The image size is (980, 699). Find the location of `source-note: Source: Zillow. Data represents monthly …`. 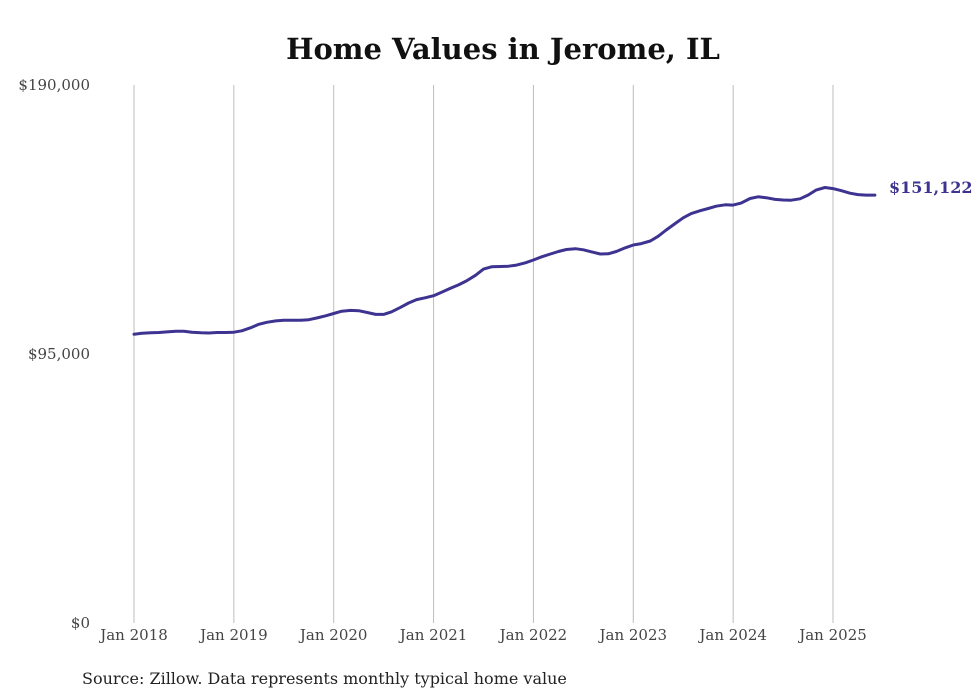

source-note: Source: Zillow. Data represents monthly … is located at coordinates (324, 678).